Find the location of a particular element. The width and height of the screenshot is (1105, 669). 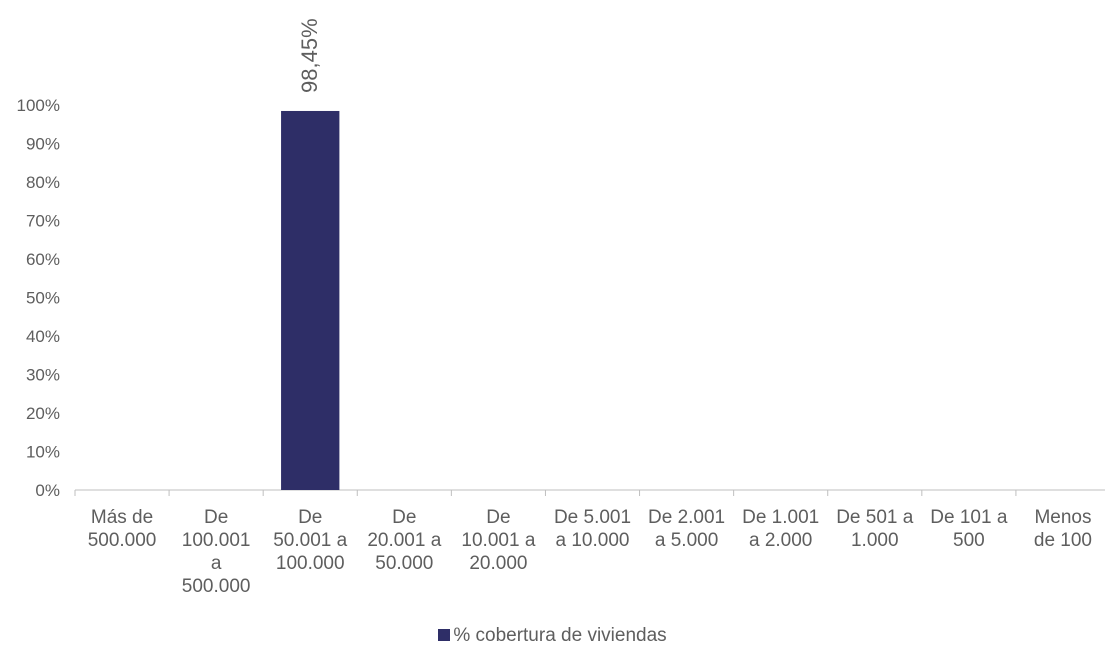

legend-label: % cobertura de viviendas is located at coordinates (560, 635).